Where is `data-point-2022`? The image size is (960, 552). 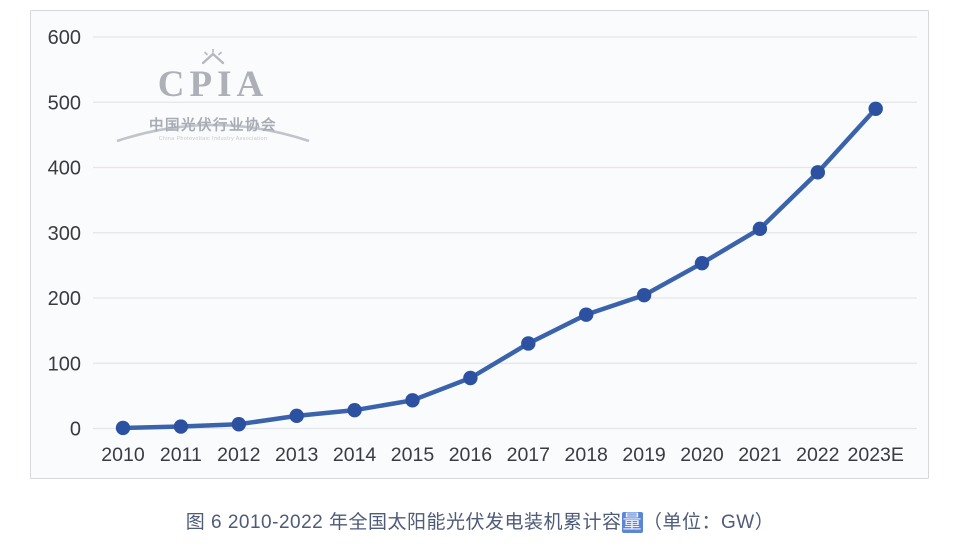 data-point-2022 is located at coordinates (817, 172).